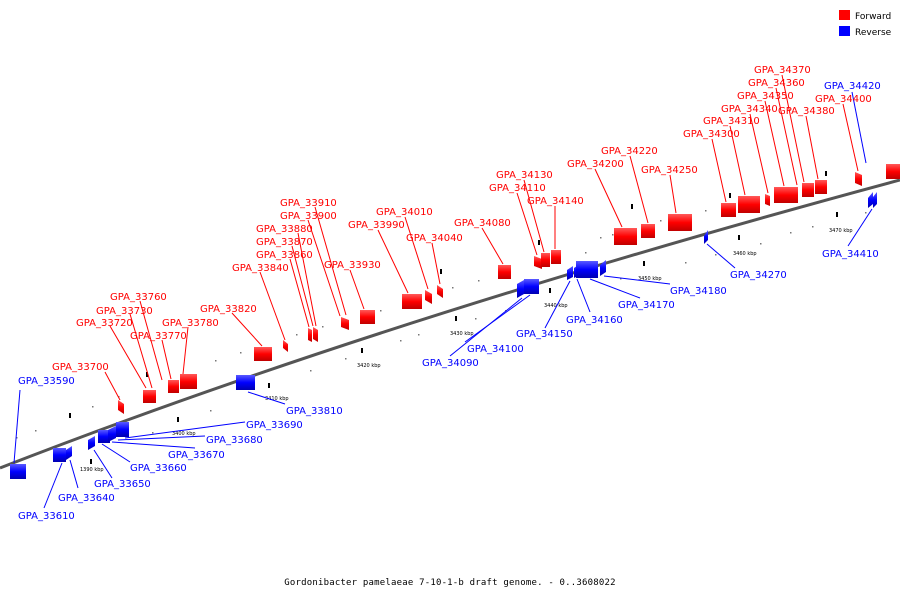  What do you see at coordinates (711, 134) in the screenshot?
I see `gene-label: GPA_34300` at bounding box center [711, 134].